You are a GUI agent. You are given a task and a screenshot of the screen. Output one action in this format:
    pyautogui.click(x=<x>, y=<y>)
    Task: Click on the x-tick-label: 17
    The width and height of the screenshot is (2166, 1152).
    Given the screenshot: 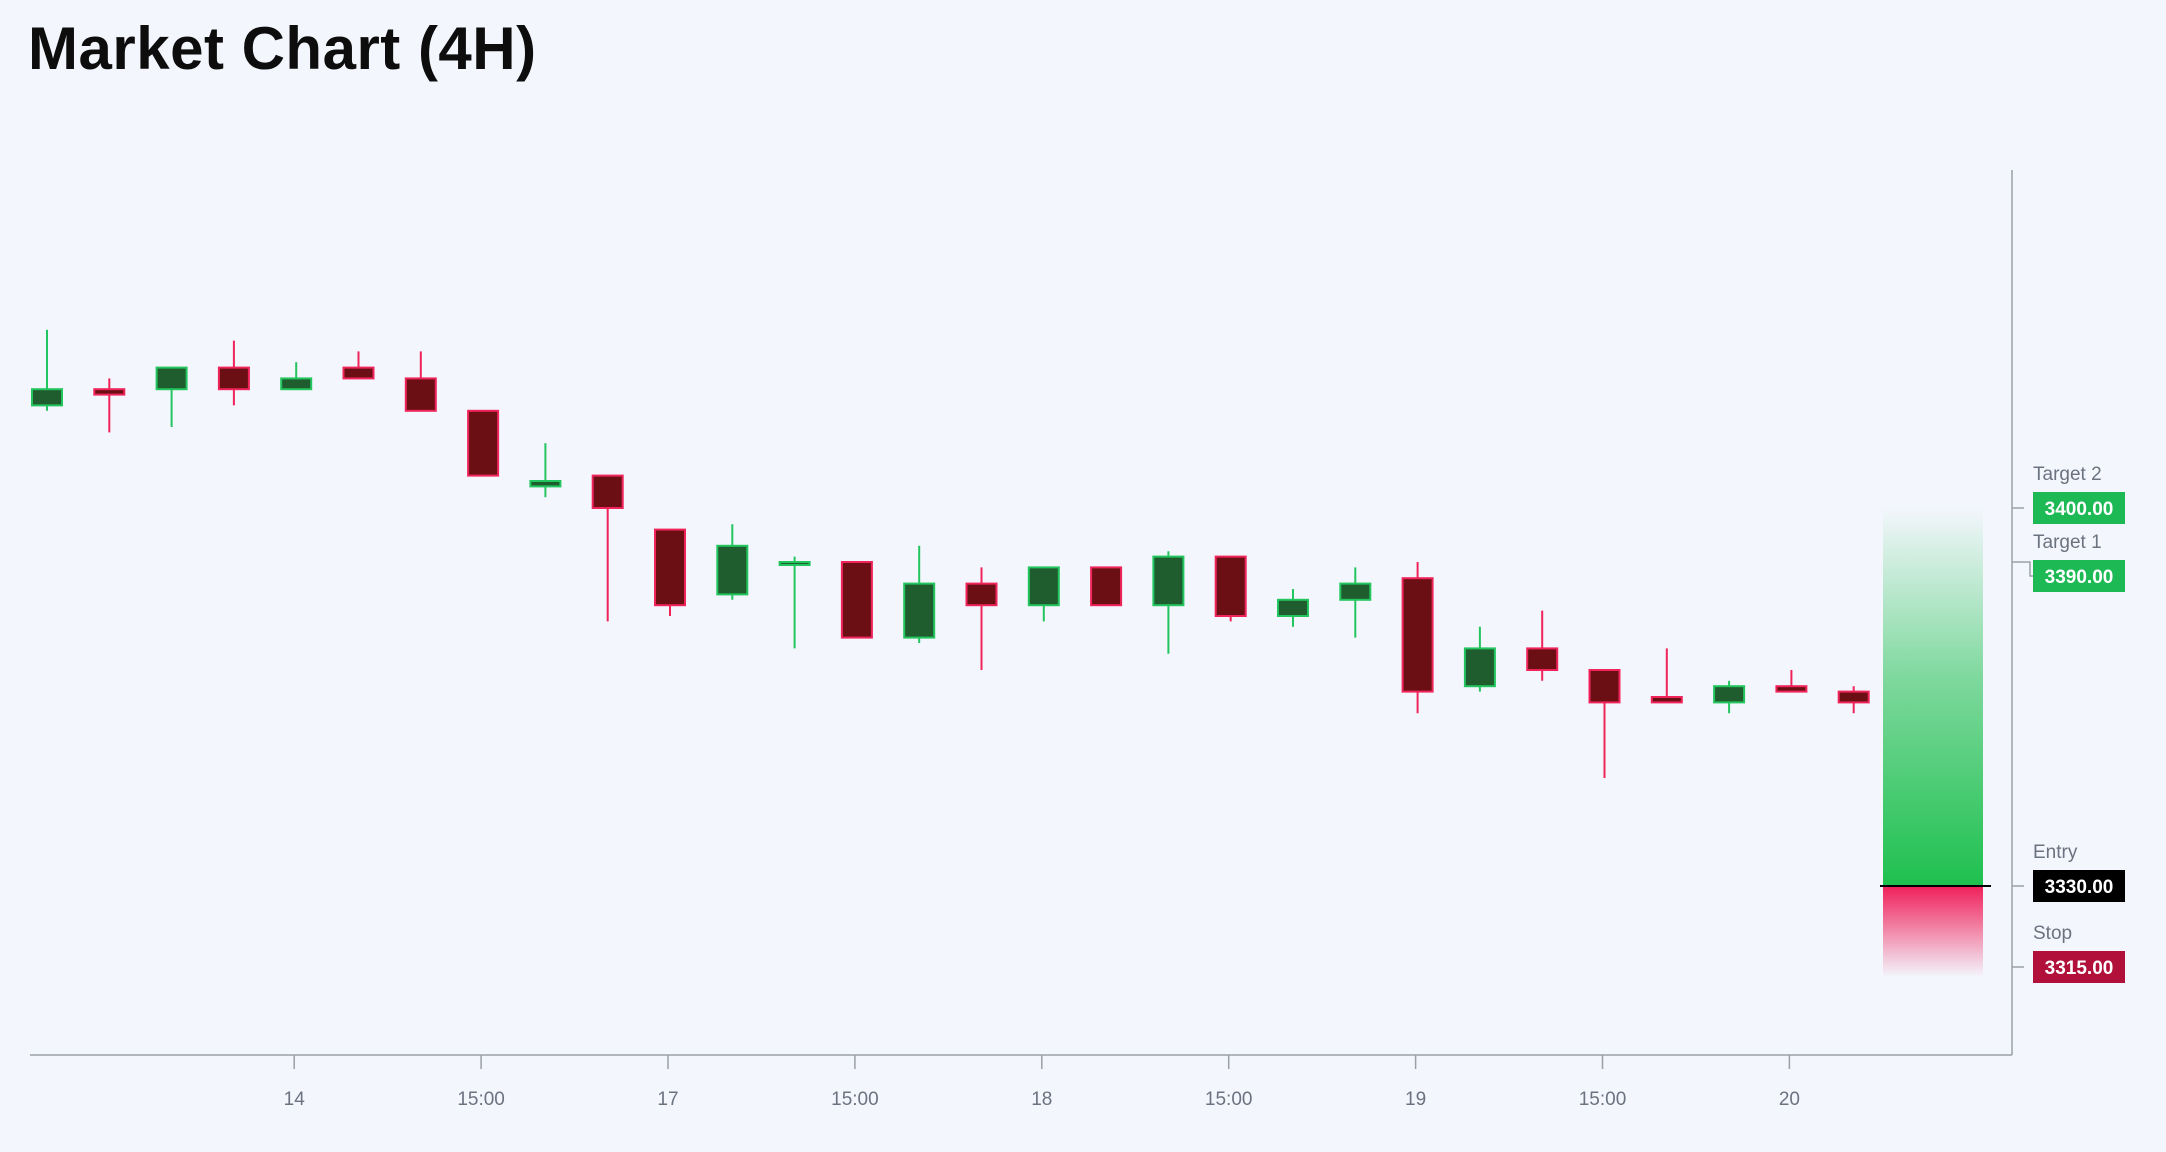 What is the action you would take?
    pyautogui.click(x=667, y=1099)
    